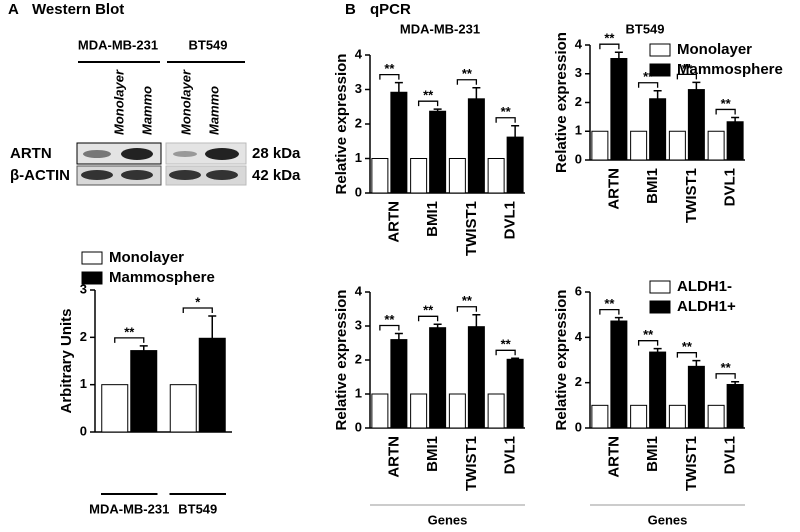 The height and width of the screenshot is (532, 800). Describe the element at coordinates (276, 175) in the screenshot. I see `size-label: 42 kDa` at that location.